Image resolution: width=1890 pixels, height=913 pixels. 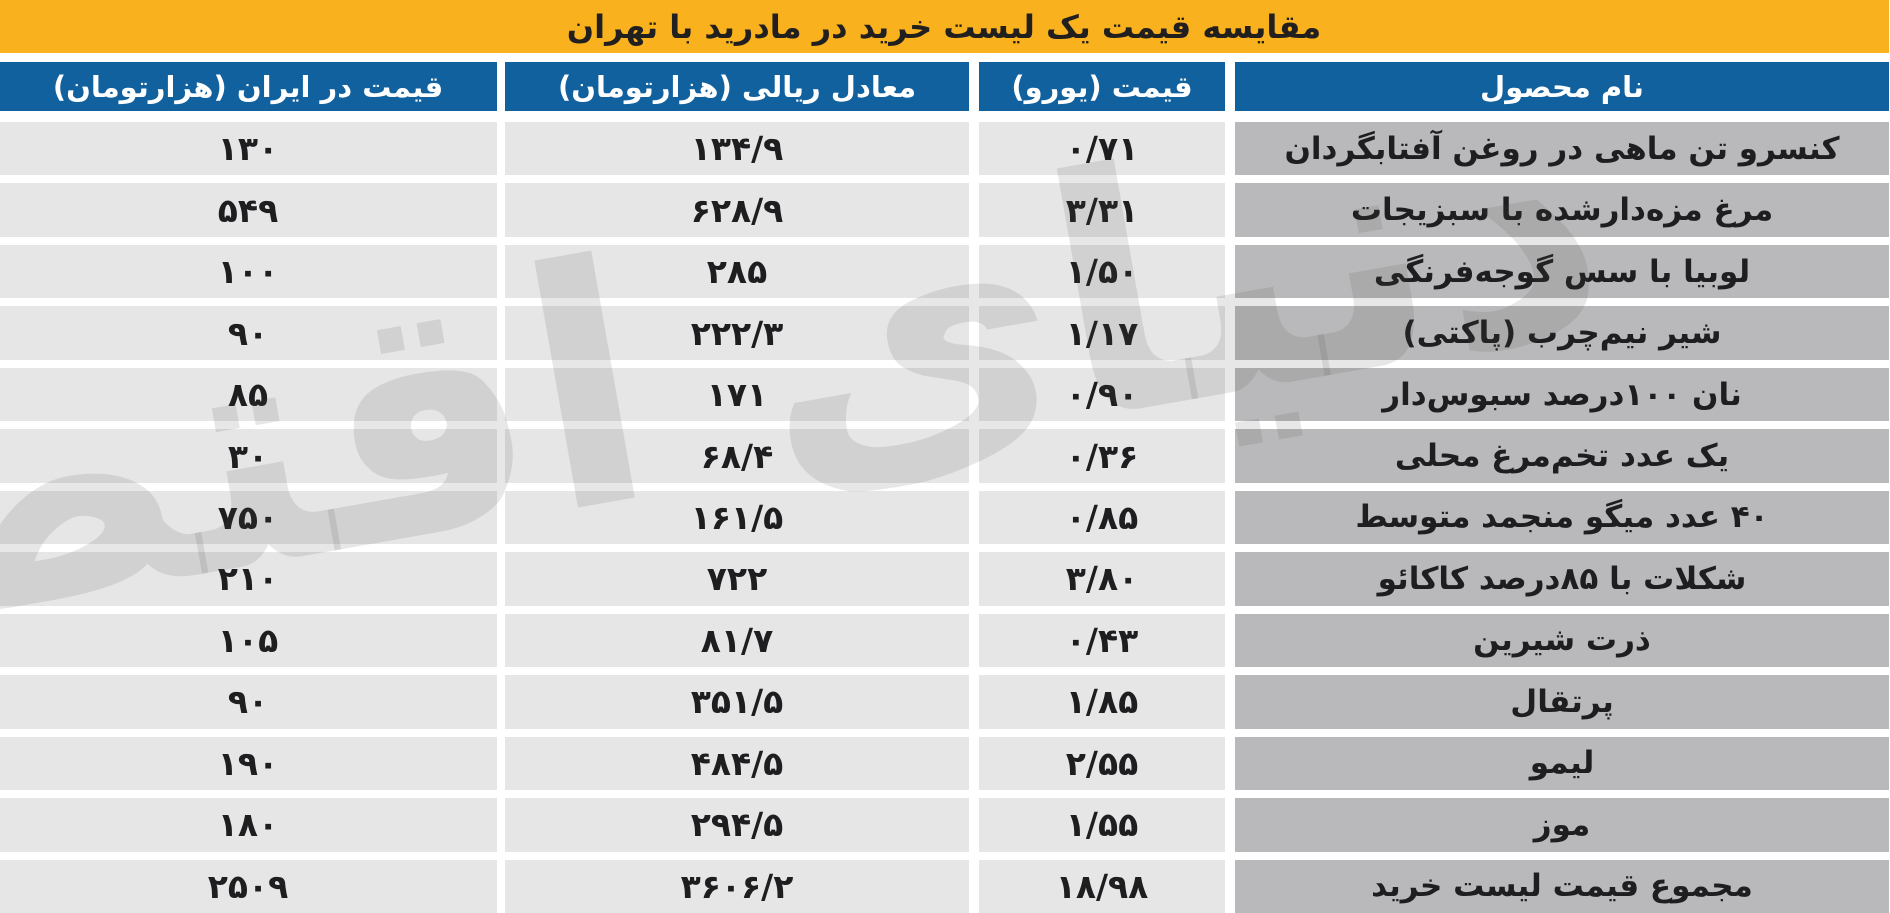 I want to click on price-rial-equivalent: ۸۱/۷, so click(x=738, y=640).